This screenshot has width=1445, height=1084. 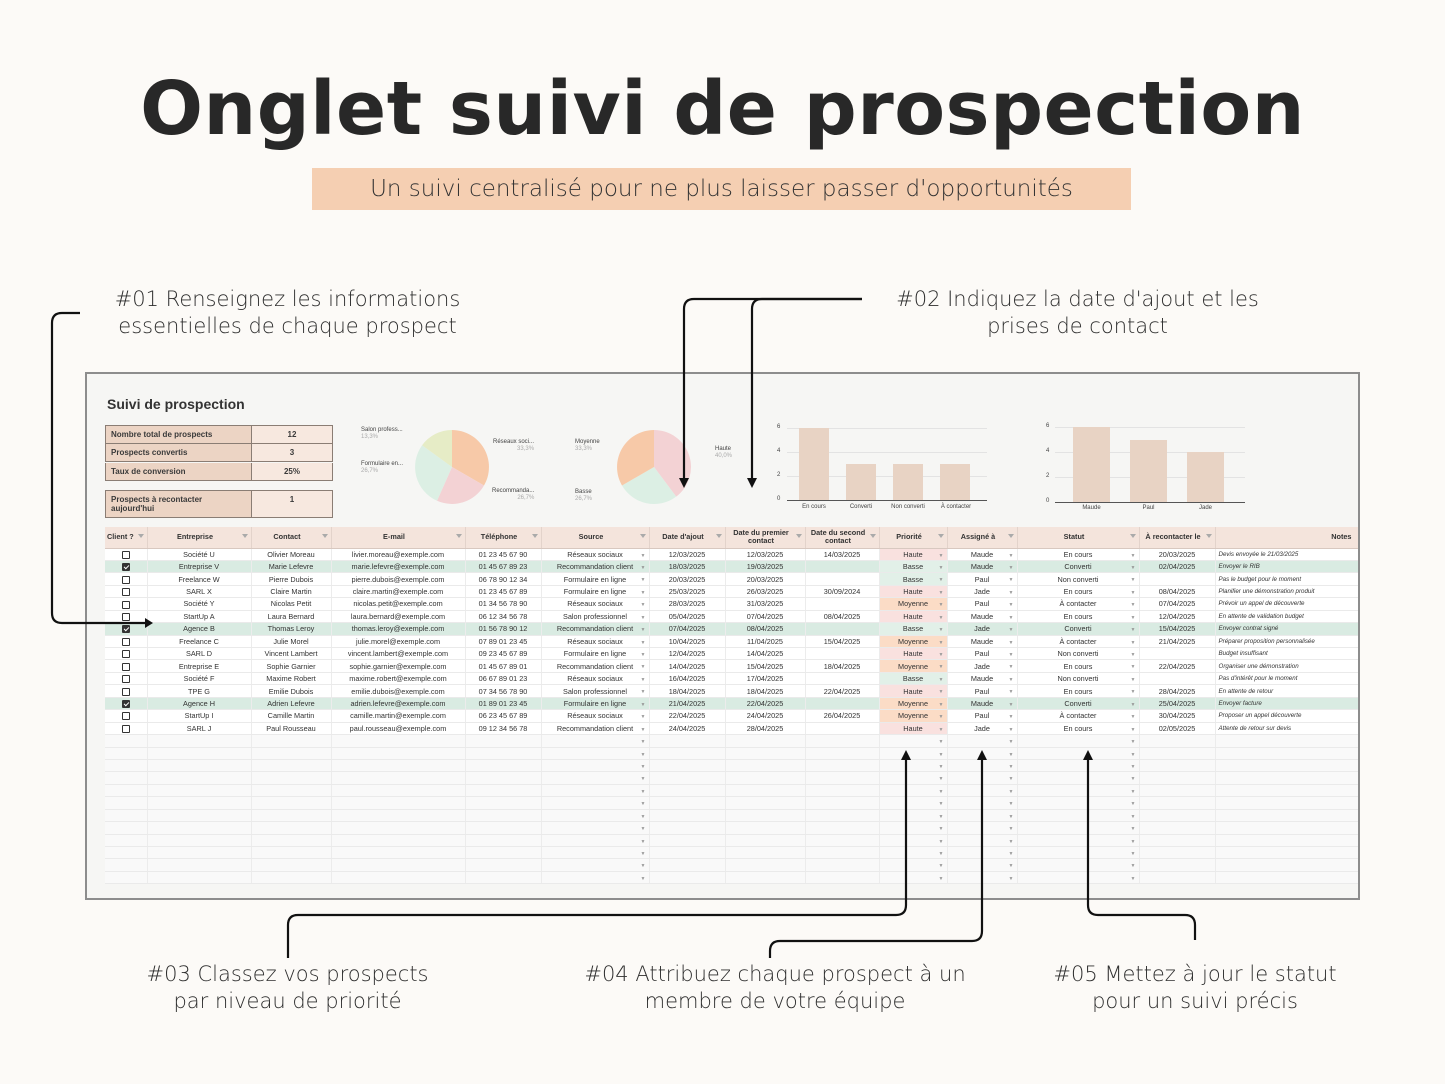 What do you see at coordinates (398, 579) in the screenshot?
I see `cell-email: pierre.dubois@exemple.com` at bounding box center [398, 579].